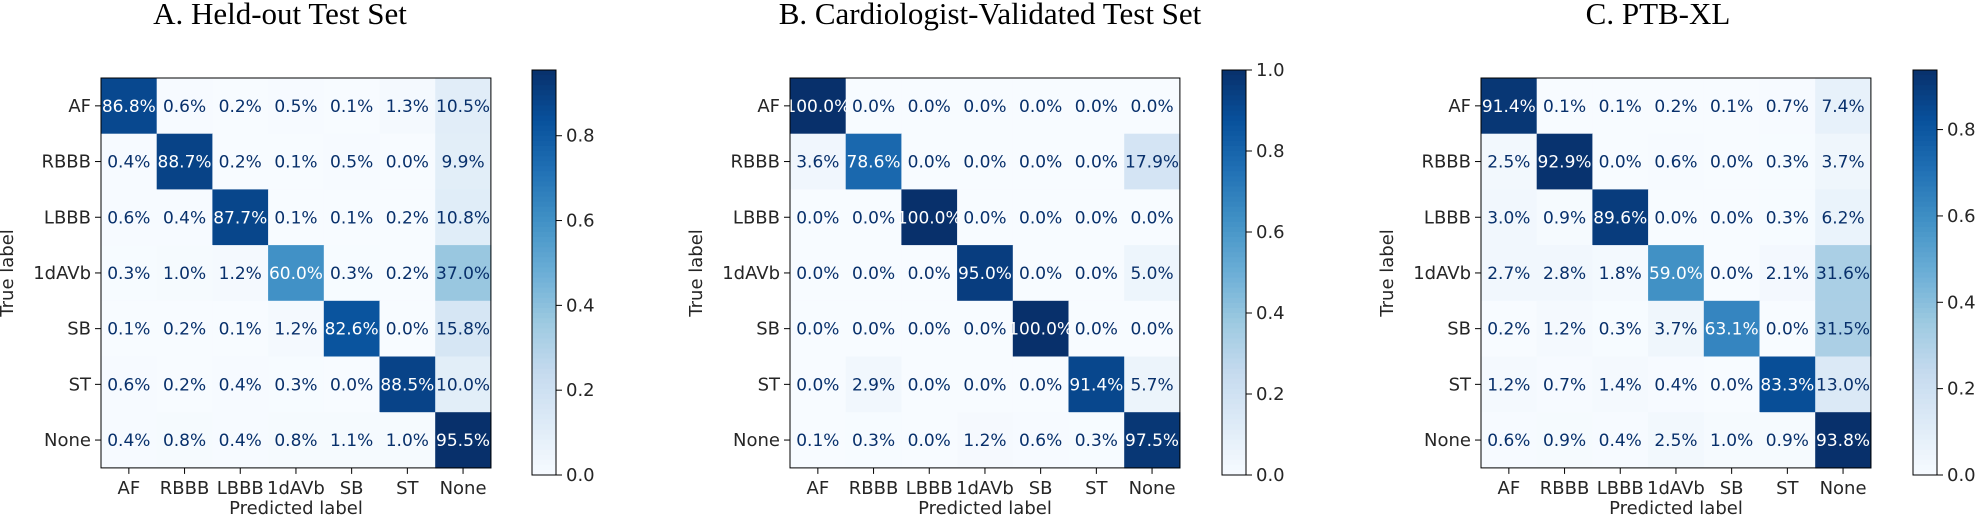  What do you see at coordinates (128, 218) in the screenshot?
I see `cell-label: 0.6%` at bounding box center [128, 218].